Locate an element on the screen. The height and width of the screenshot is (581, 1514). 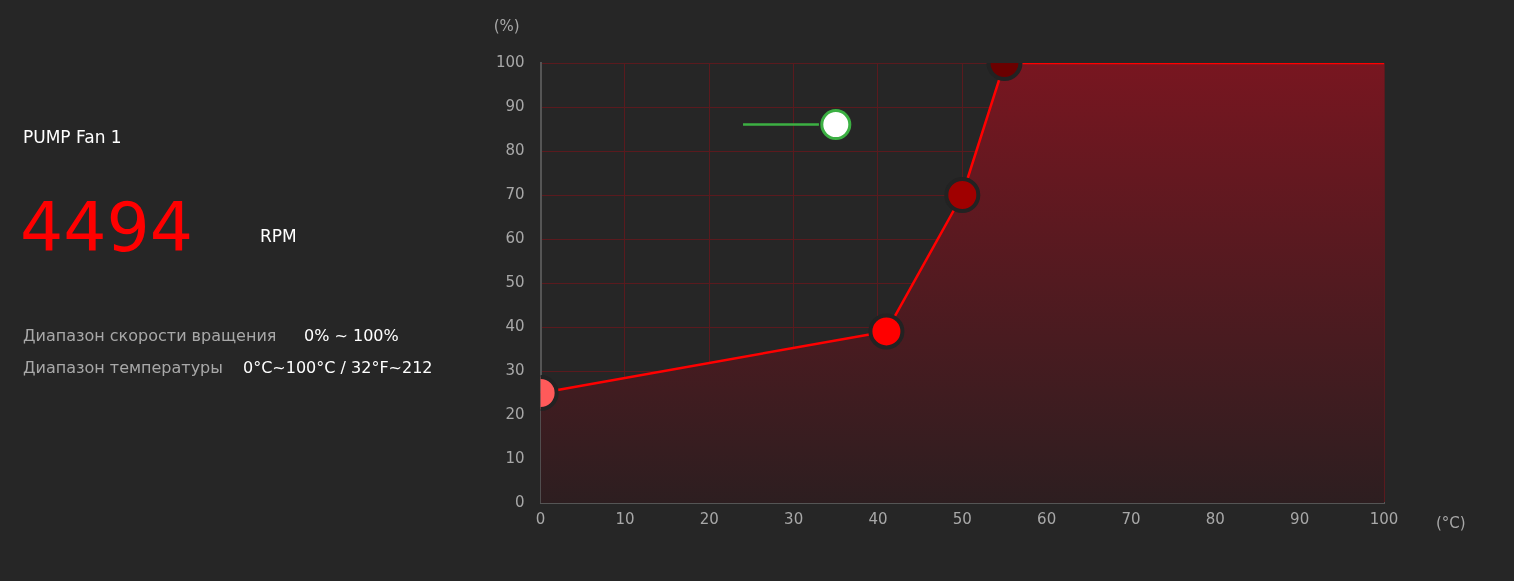
y-tick-label: 60 is located at coordinates (515, 237).